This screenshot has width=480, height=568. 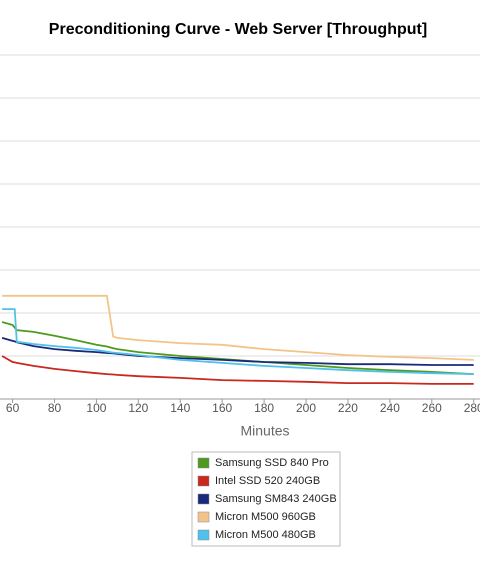 What do you see at coordinates (264, 408) in the screenshot?
I see `x-tick-label: 180` at bounding box center [264, 408].